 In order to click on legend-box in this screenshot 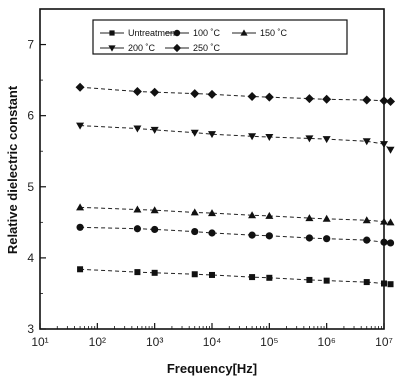, I will do `click(220, 37)`.